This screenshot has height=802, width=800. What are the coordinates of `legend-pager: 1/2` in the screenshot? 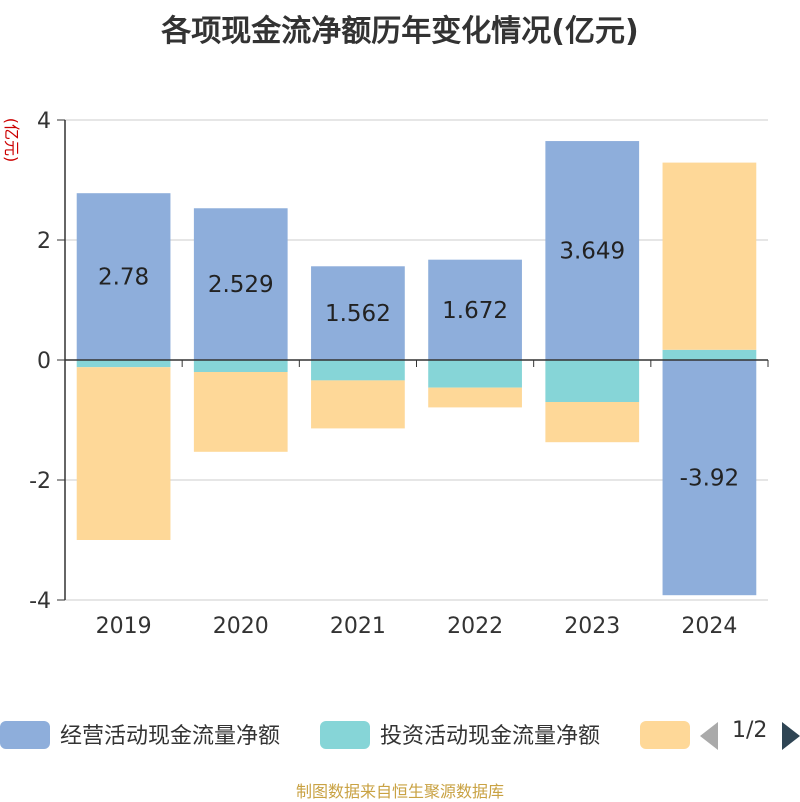 It's located at (750, 734).